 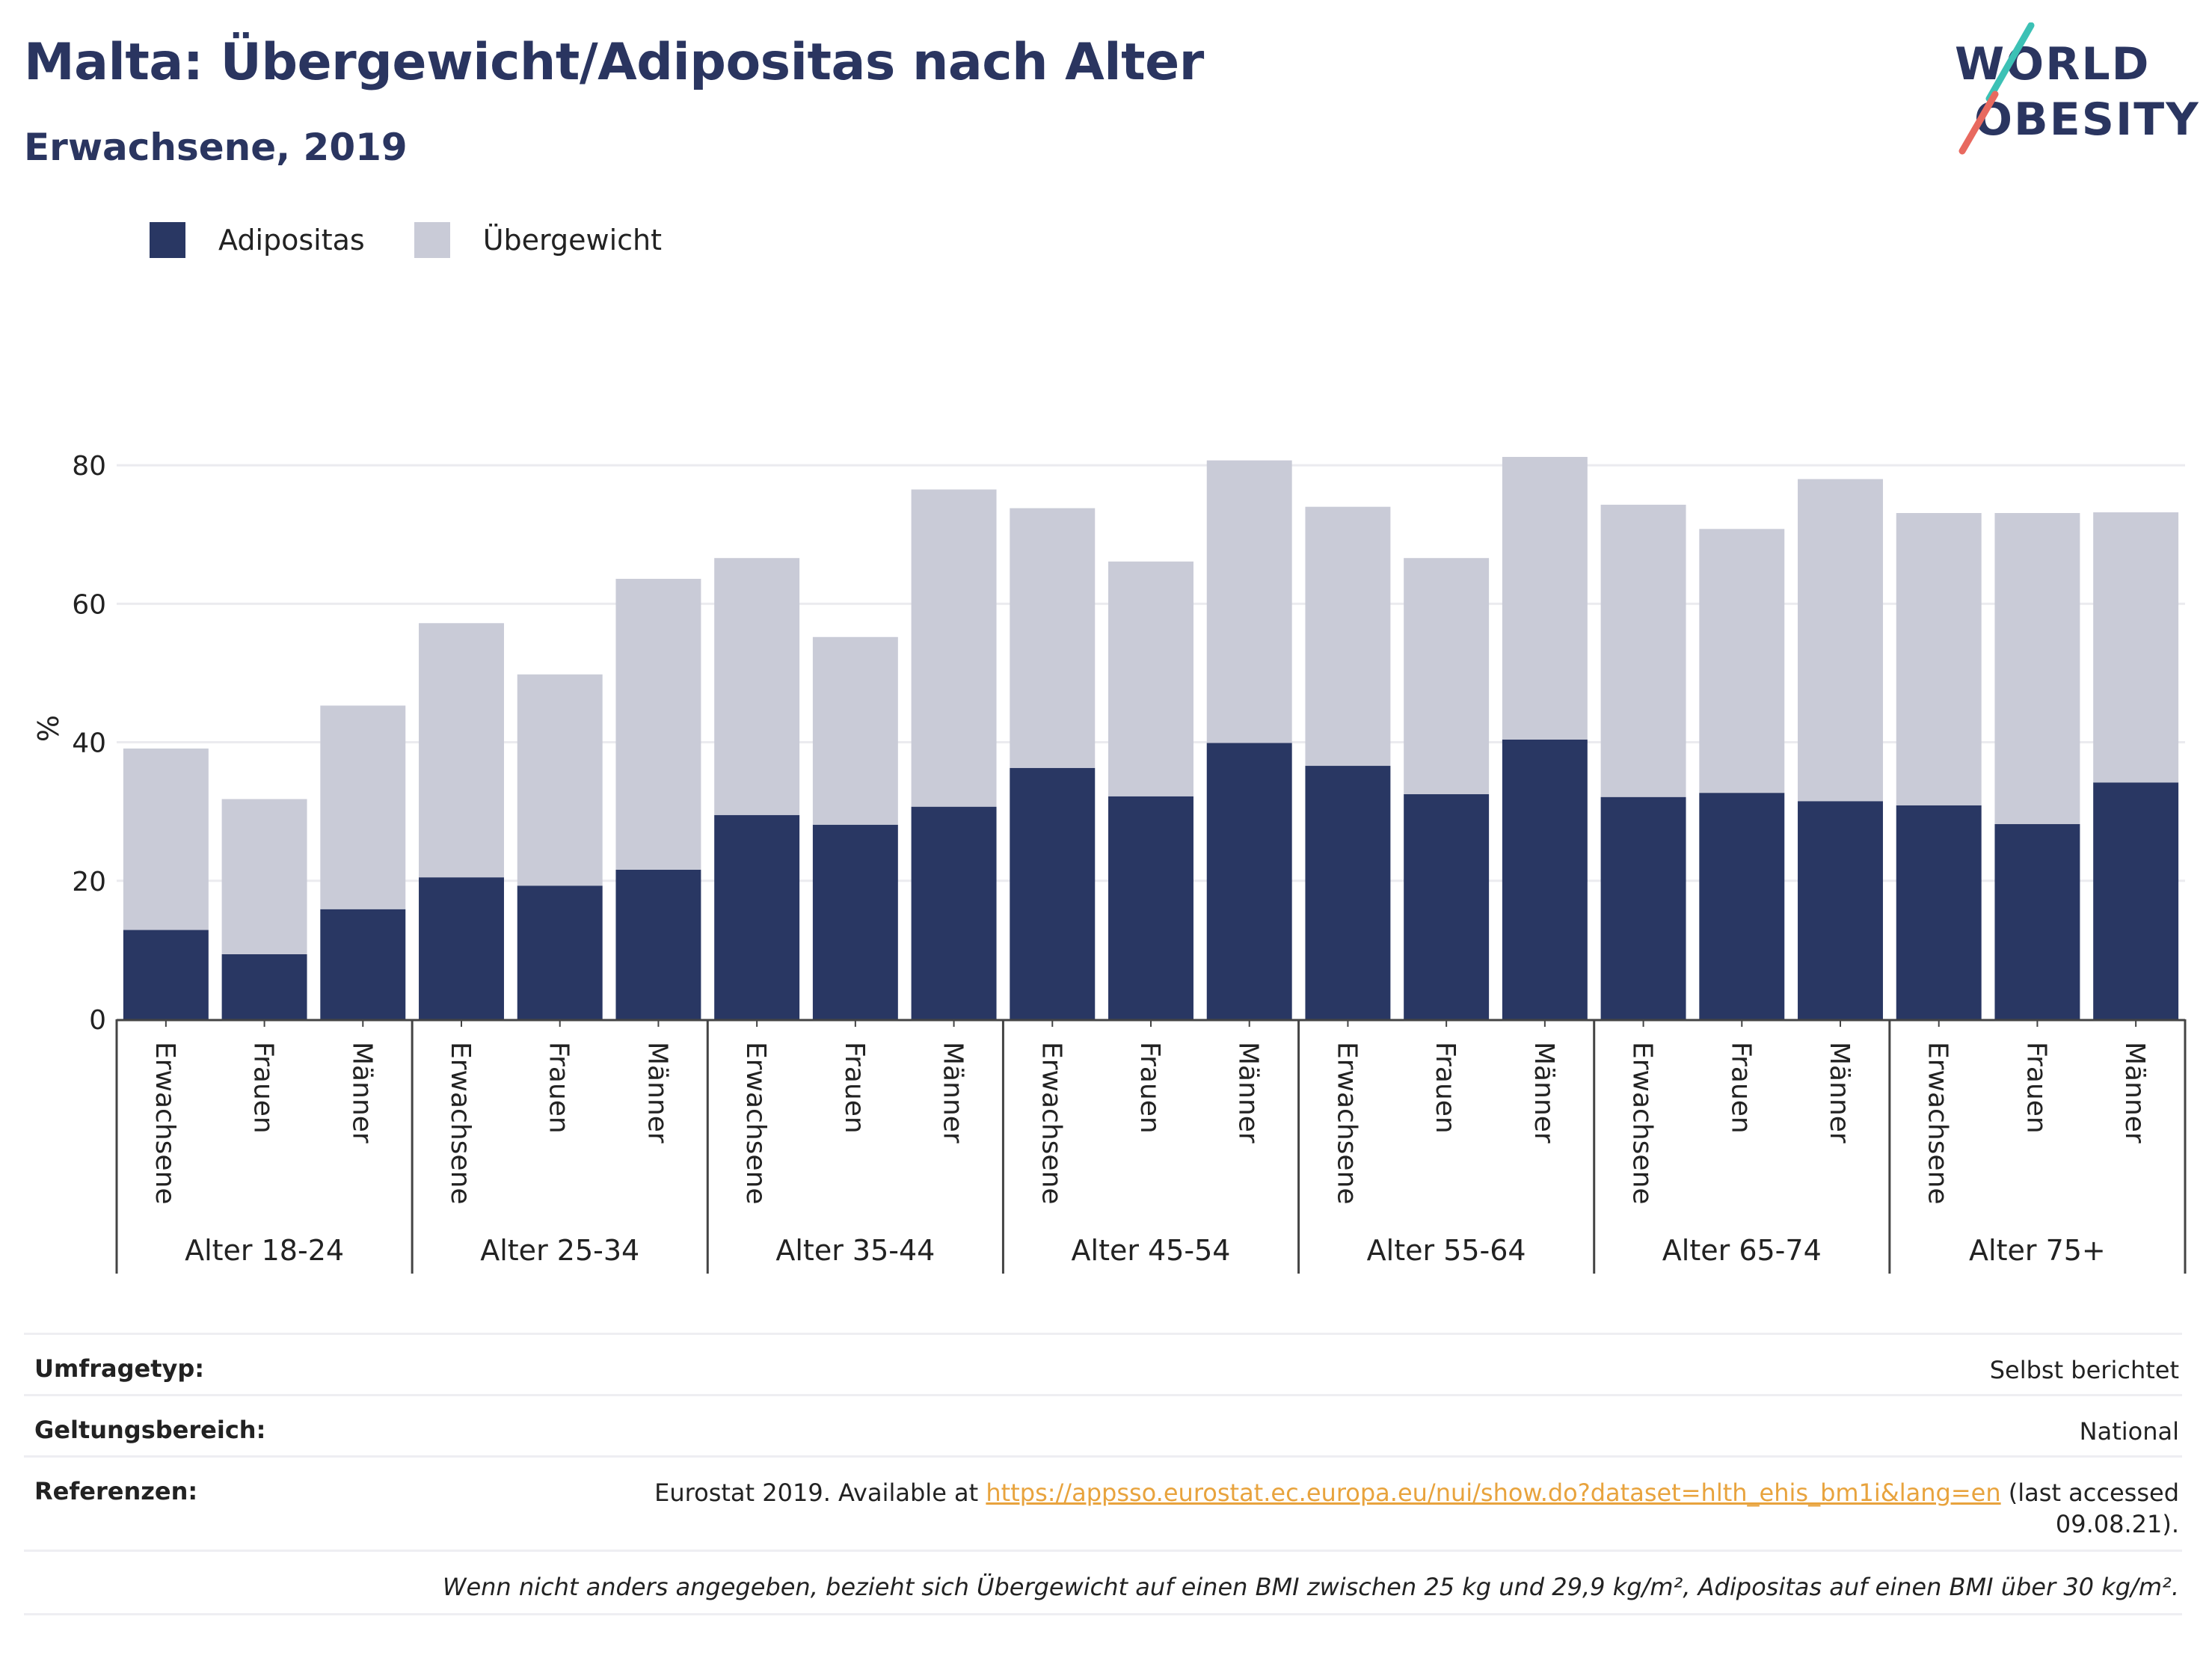 I want to click on references-date: 09.08.21)., so click(x=2117, y=1524).